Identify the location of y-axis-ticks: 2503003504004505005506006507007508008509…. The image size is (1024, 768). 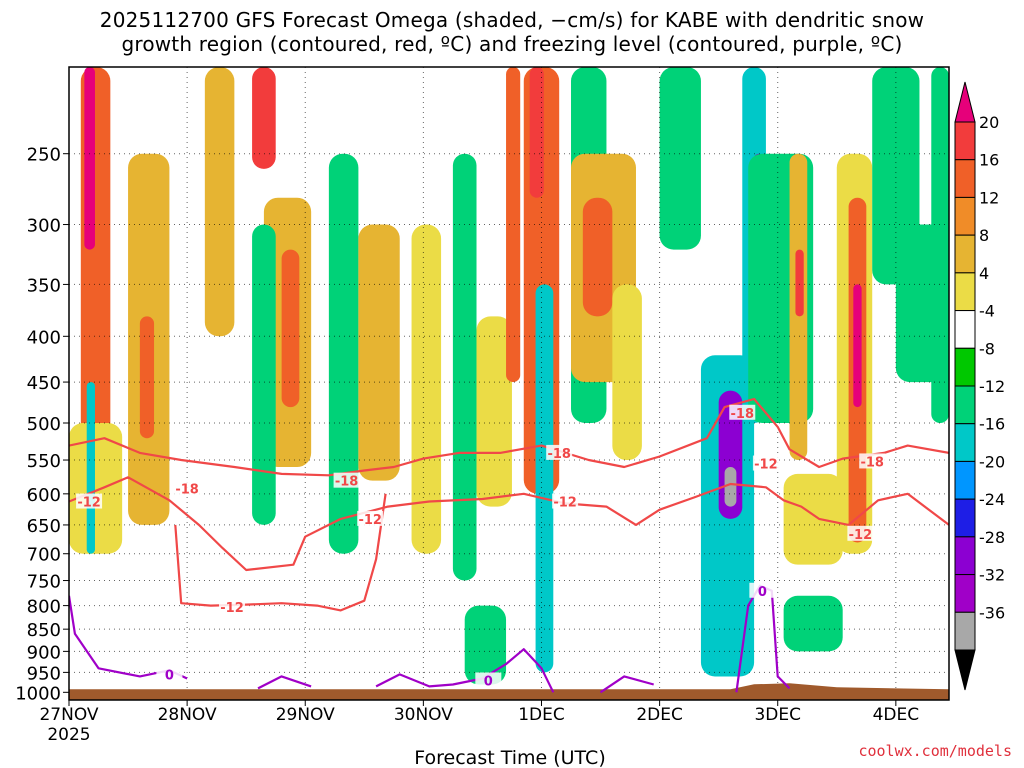
(42, 424).